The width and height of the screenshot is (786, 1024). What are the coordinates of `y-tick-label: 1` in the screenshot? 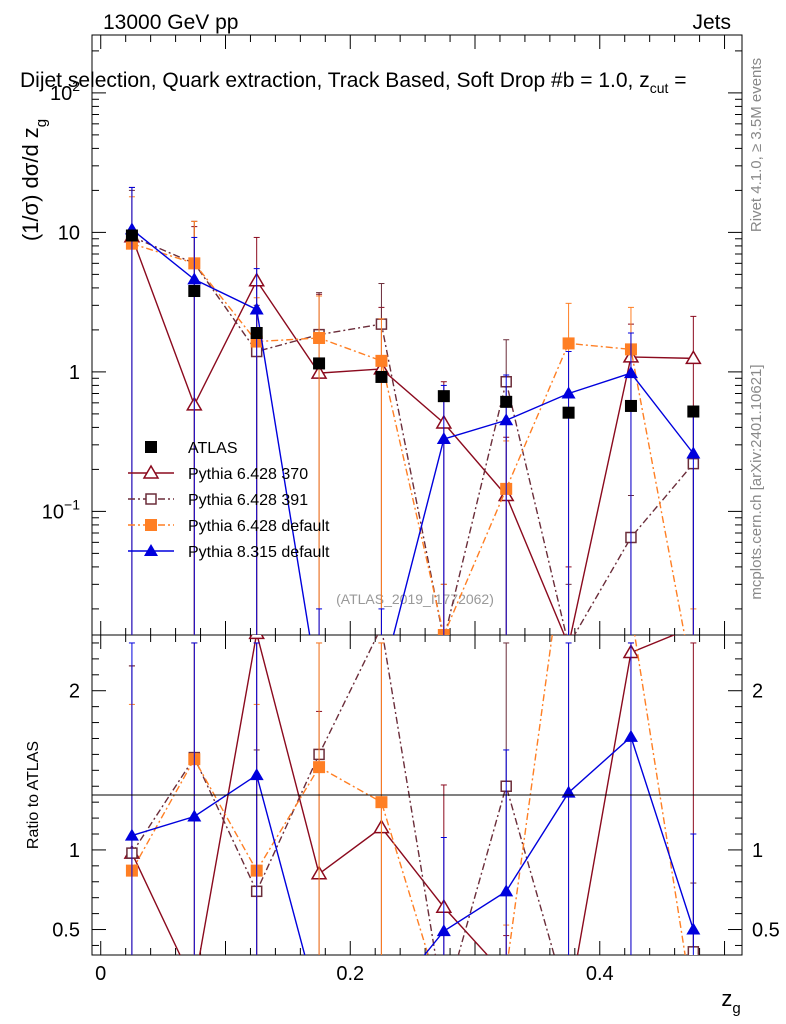 It's located at (74, 373).